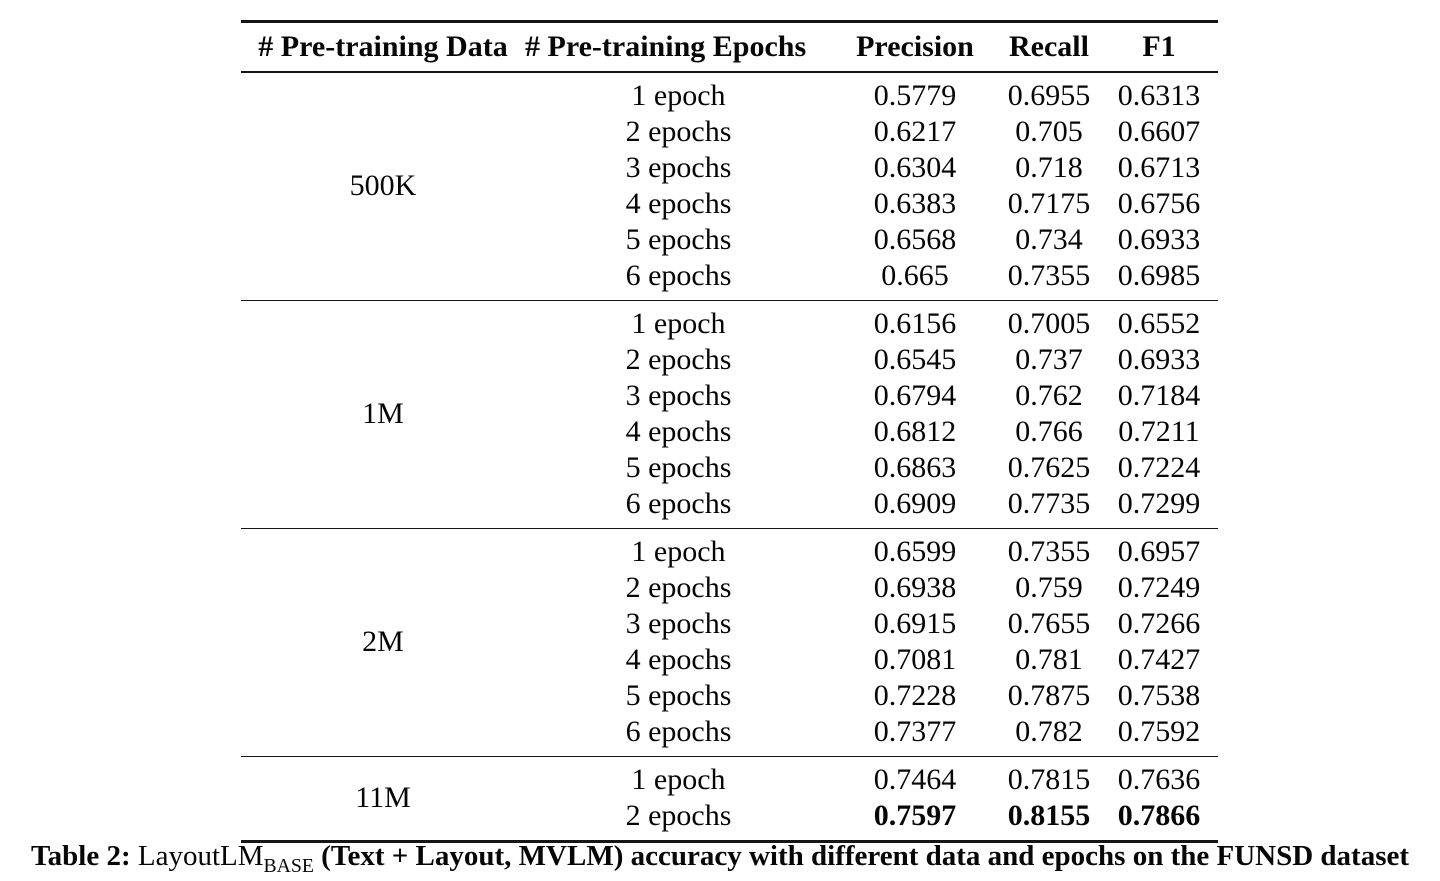 This screenshot has height=881, width=1440. I want to click on table-row: 1M 1 epoch 0.6156 0.7005 0.6552, so click(729, 365).